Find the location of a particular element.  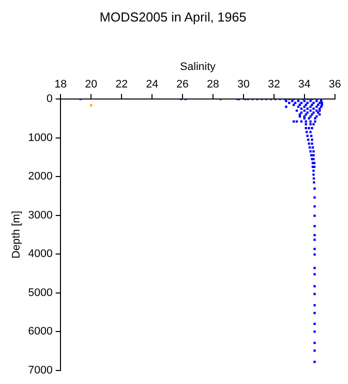

y-tick-label: 0 is located at coordinates (49, 99).